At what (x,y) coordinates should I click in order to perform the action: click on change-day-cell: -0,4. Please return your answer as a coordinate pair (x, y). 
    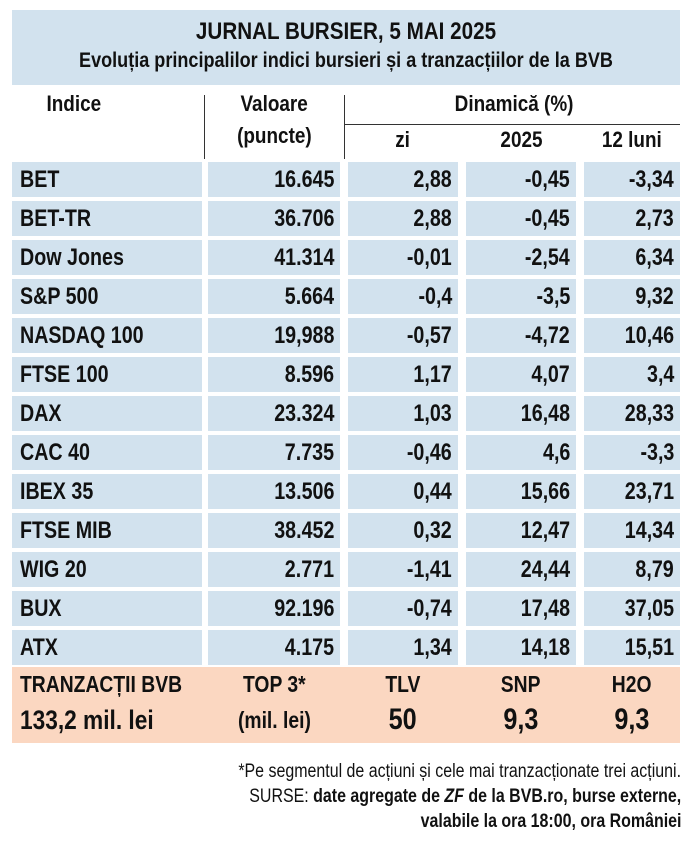
    Looking at the image, I should click on (403, 296).